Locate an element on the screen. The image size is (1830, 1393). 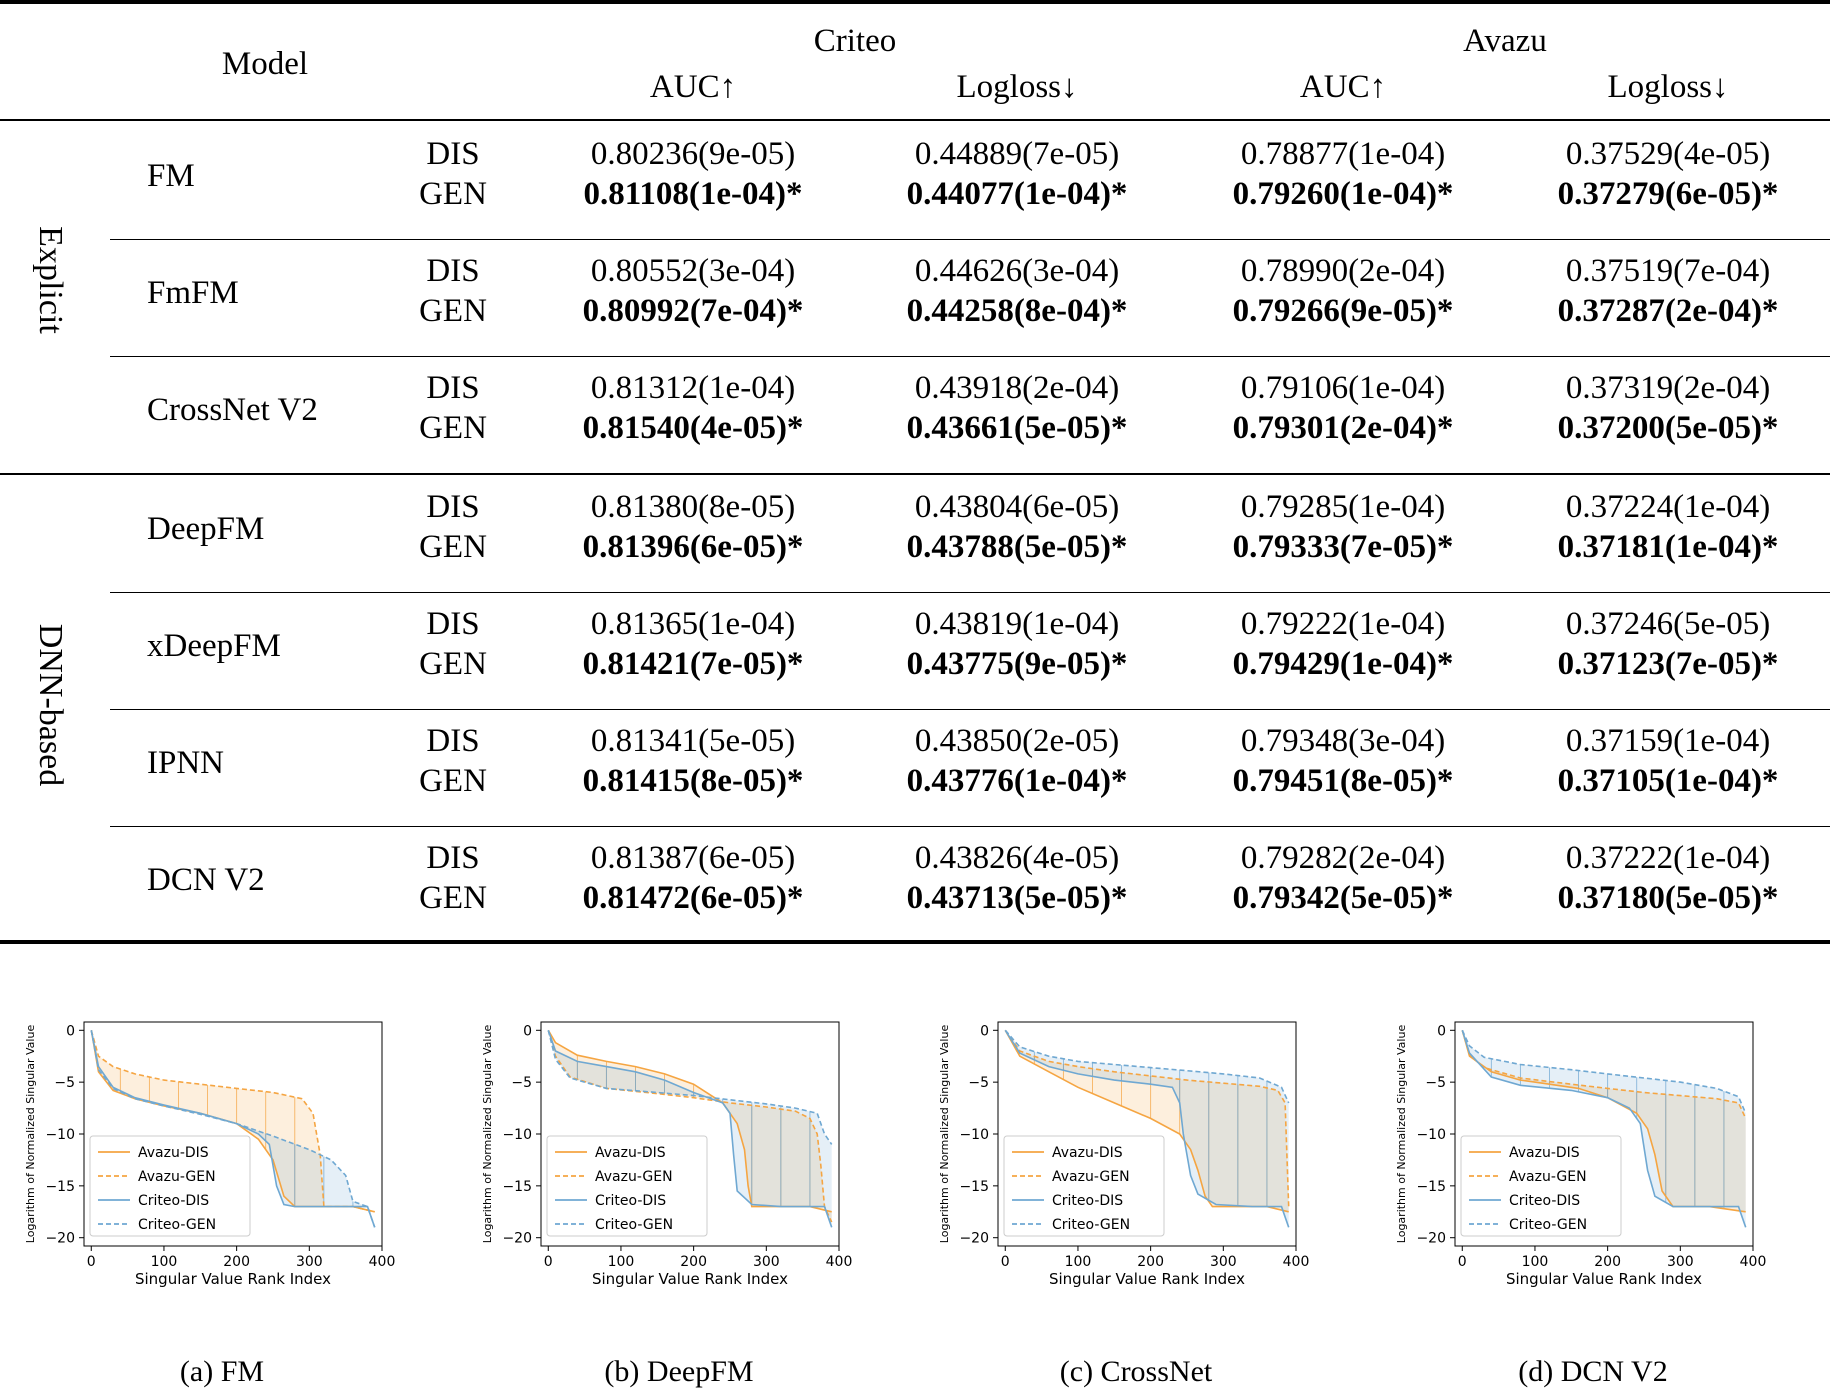
gap-shading is located at coordinates (233, 1121).